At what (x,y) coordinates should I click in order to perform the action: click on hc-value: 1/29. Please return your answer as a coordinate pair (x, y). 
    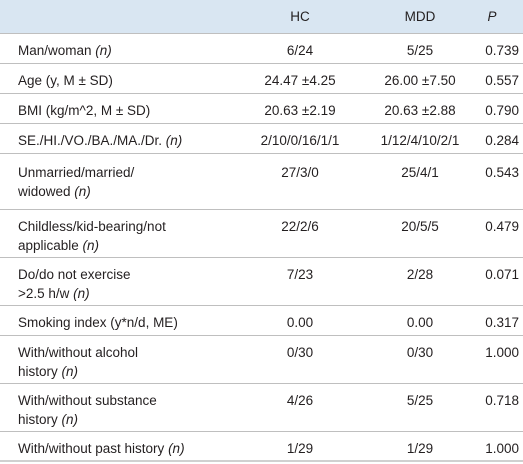
    Looking at the image, I should click on (300, 448).